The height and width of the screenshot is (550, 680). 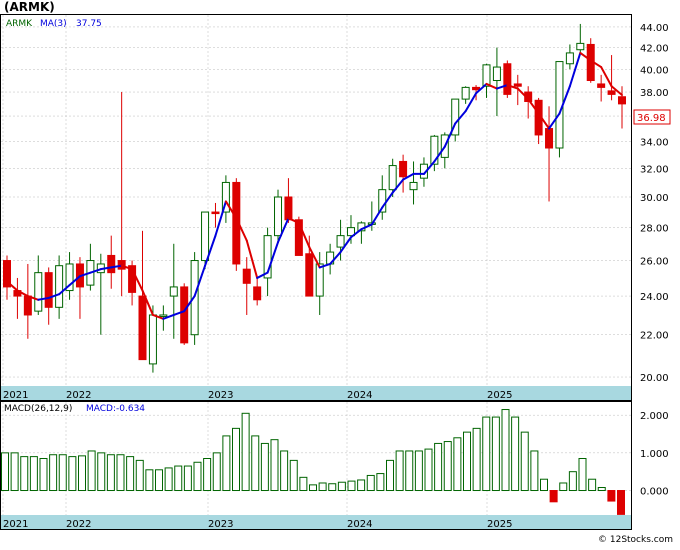 What do you see at coordinates (654, 169) in the screenshot?
I see `price-y-tick-label: 32.00` at bounding box center [654, 169].